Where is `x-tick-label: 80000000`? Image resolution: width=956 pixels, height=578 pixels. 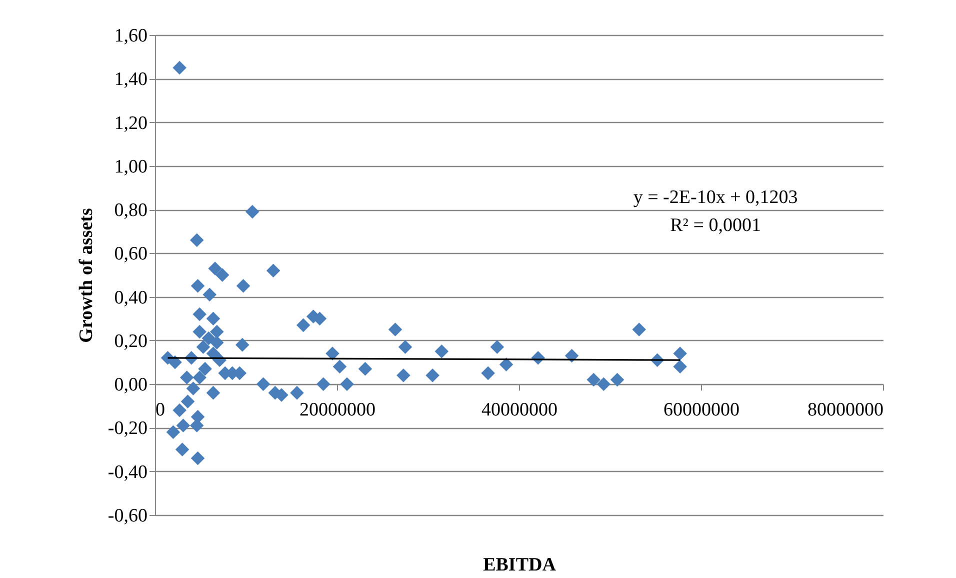
x-tick-label: 80000000 is located at coordinates (846, 410).